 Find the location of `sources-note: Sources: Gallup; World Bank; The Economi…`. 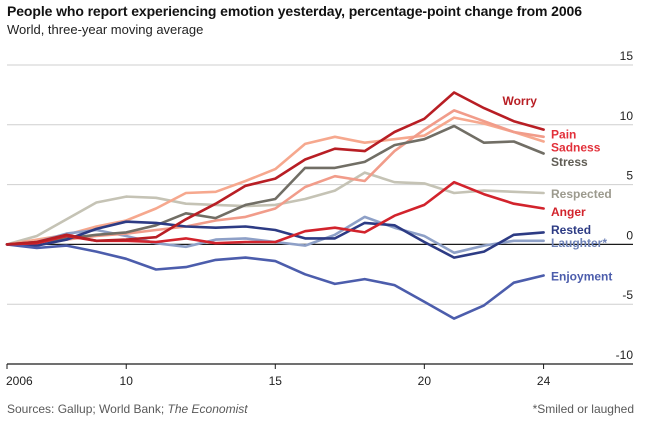

sources-note: Sources: Gallup; World Bank; The Economi… is located at coordinates (127, 409).